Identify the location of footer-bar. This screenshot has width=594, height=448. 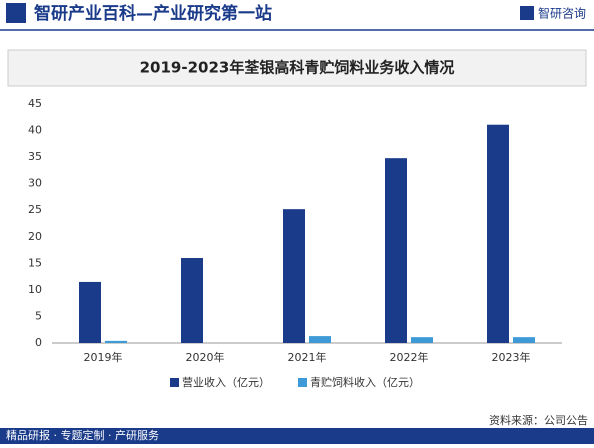
(297, 436).